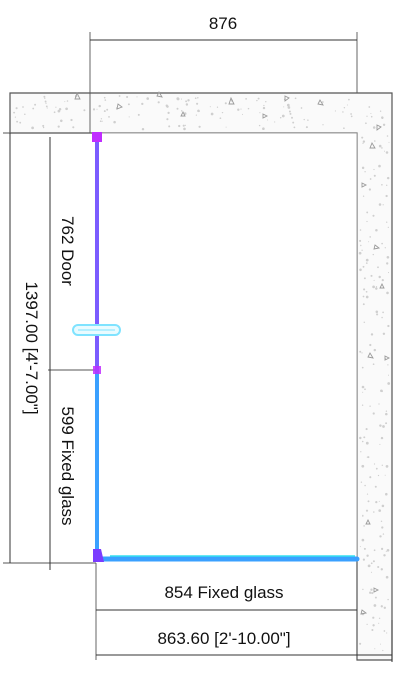 This screenshot has width=414, height=675. I want to click on corner-joint-icon, so click(98, 555).